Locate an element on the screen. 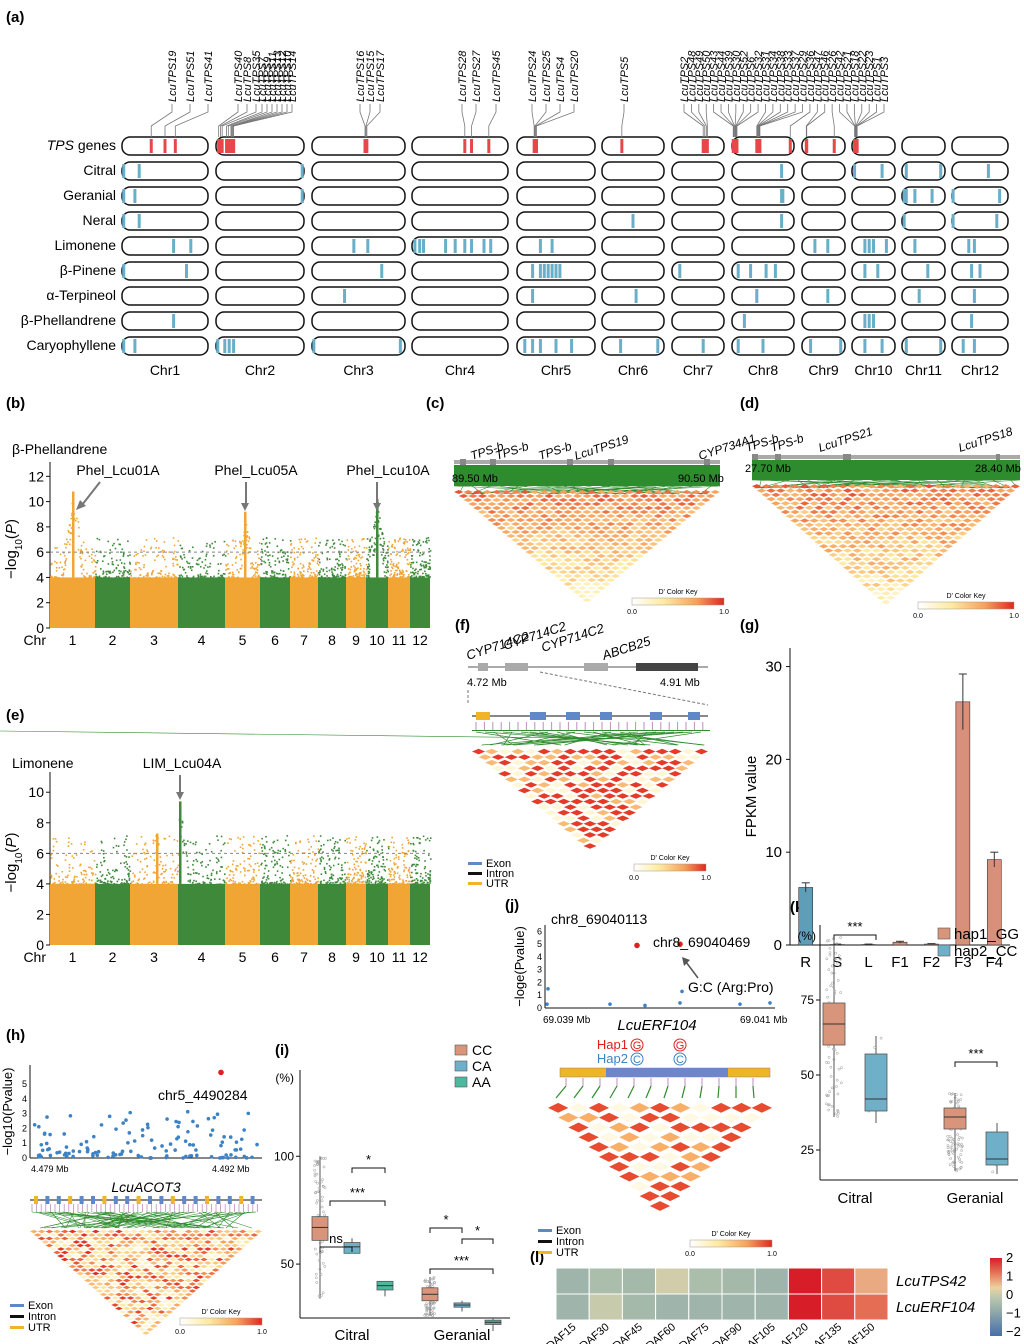 The height and width of the screenshot is (1344, 1024). chr-tick-label: 12 is located at coordinates (420, 957).